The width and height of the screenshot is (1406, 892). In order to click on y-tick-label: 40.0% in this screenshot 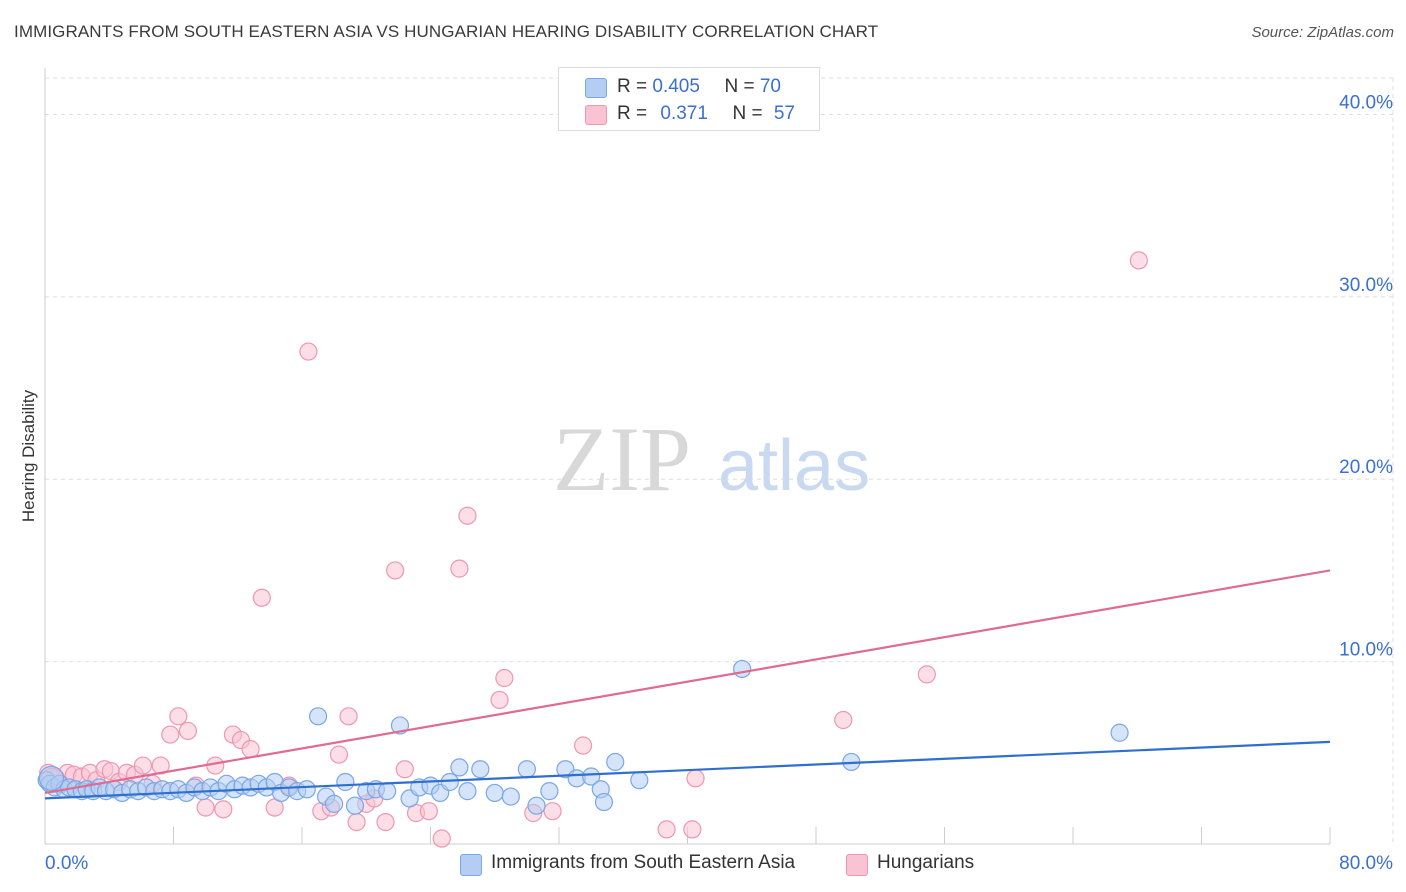, I will do `click(1366, 102)`.